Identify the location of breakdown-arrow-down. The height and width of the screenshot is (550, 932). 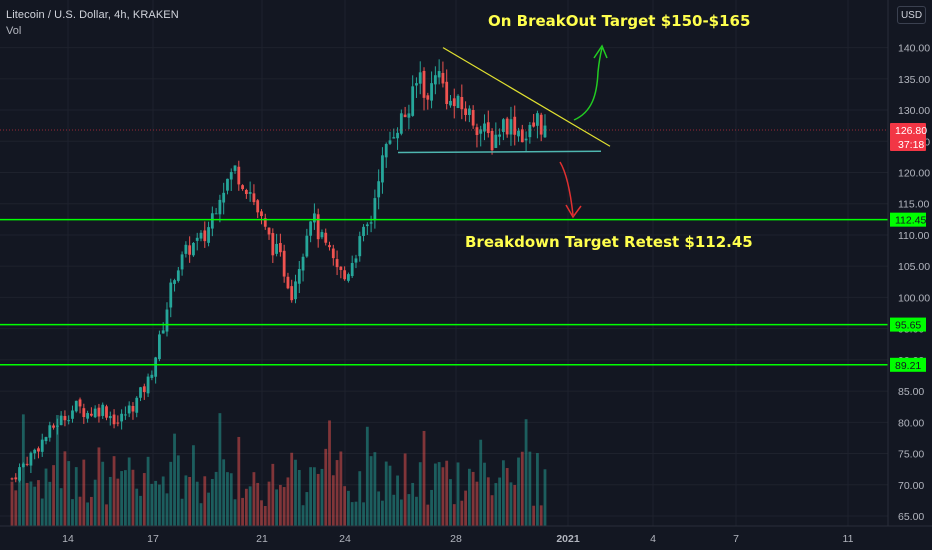
(570, 190).